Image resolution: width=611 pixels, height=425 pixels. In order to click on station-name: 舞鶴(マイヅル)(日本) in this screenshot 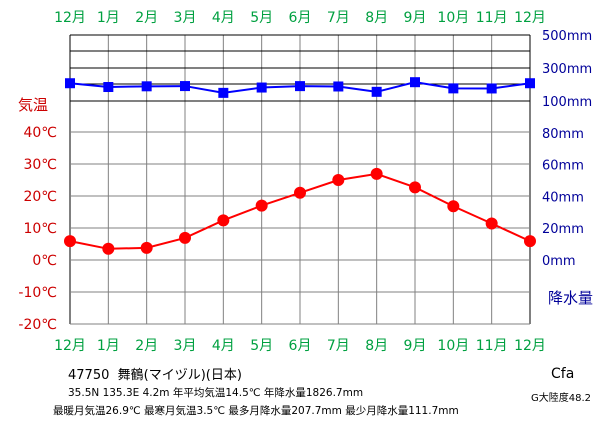, I will do `click(179, 375)`.